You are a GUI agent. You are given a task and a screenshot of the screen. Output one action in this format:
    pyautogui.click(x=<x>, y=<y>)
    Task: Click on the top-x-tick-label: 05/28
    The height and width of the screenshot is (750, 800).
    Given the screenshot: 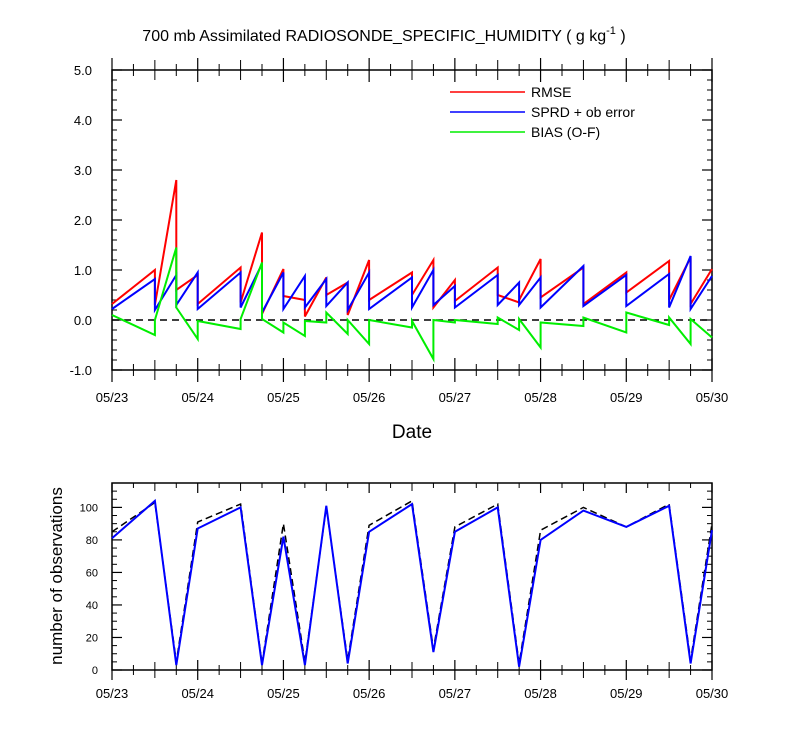 What is the action you would take?
    pyautogui.click(x=540, y=397)
    